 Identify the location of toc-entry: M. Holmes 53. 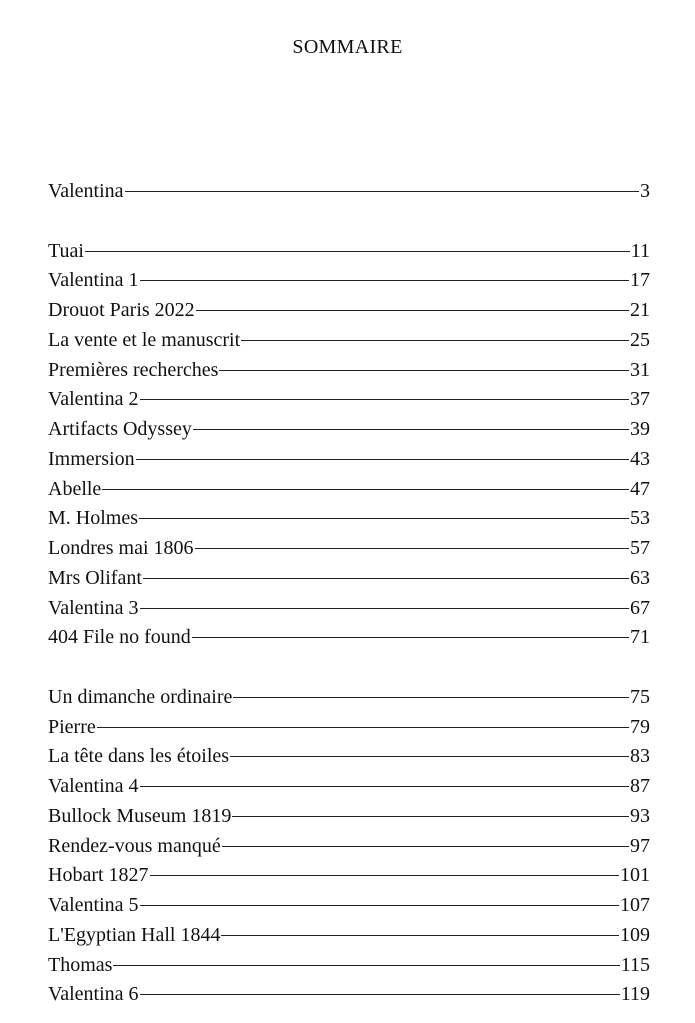
(349, 519).